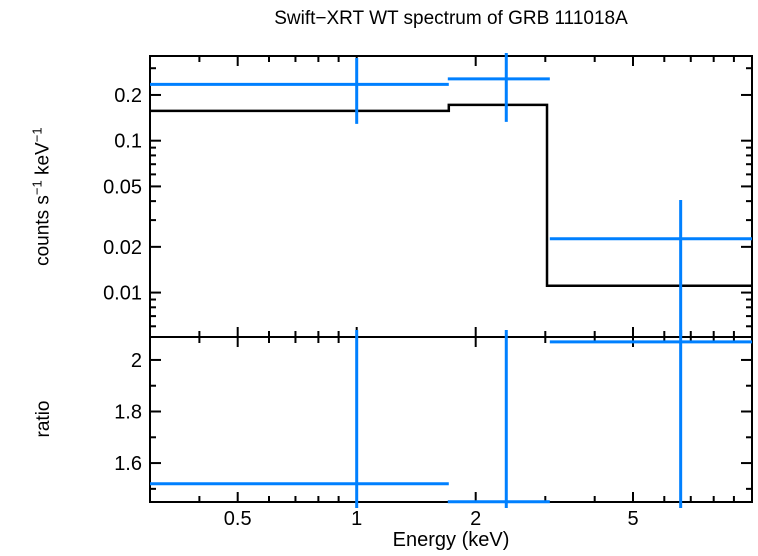  What do you see at coordinates (451, 540) in the screenshot?
I see `x-axis-label: Energy (keV)` at bounding box center [451, 540].